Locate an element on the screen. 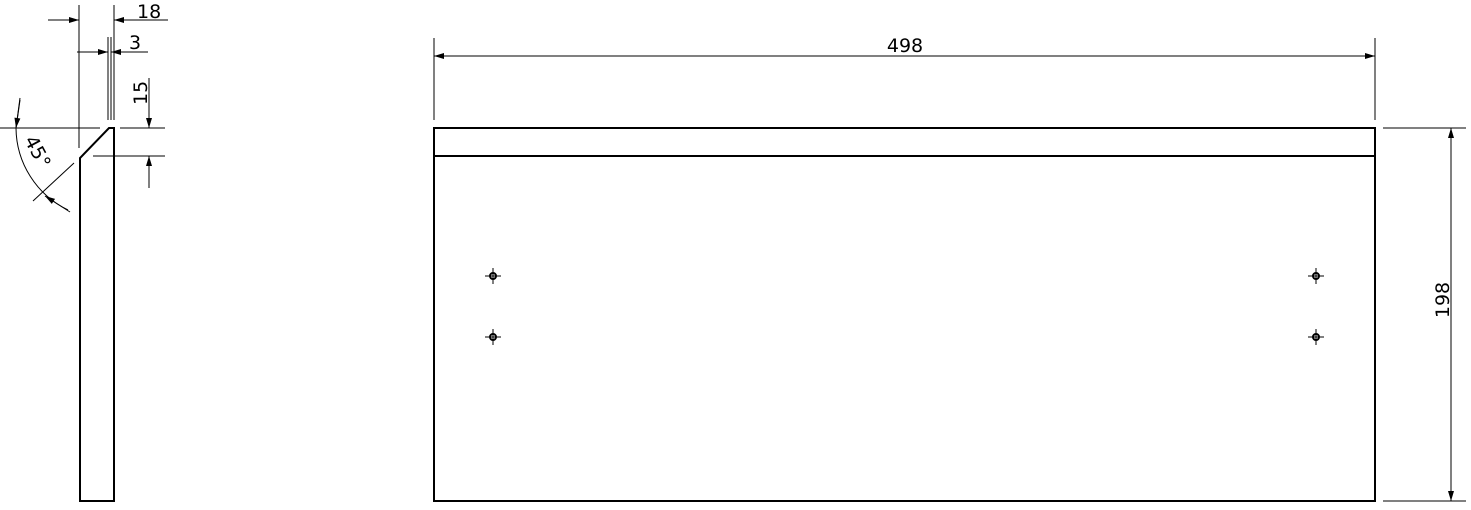 The image size is (1471, 510). side-view: 18 3 15 45° is located at coordinates (84, 251).